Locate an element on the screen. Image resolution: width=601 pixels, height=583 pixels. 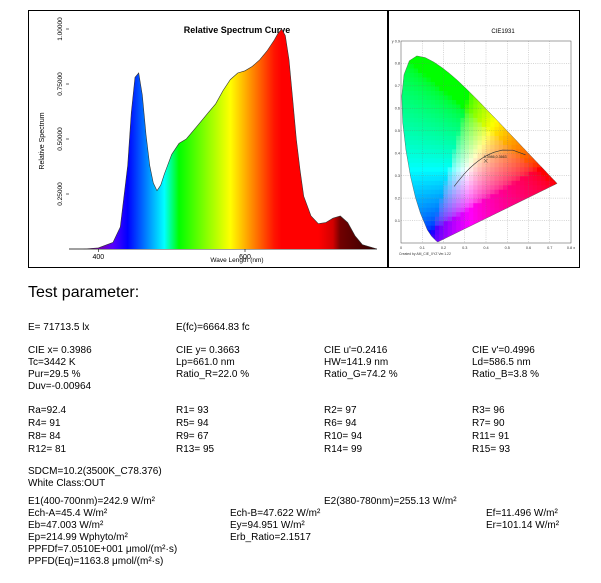
cie-grid is located at coordinates (486, 142).